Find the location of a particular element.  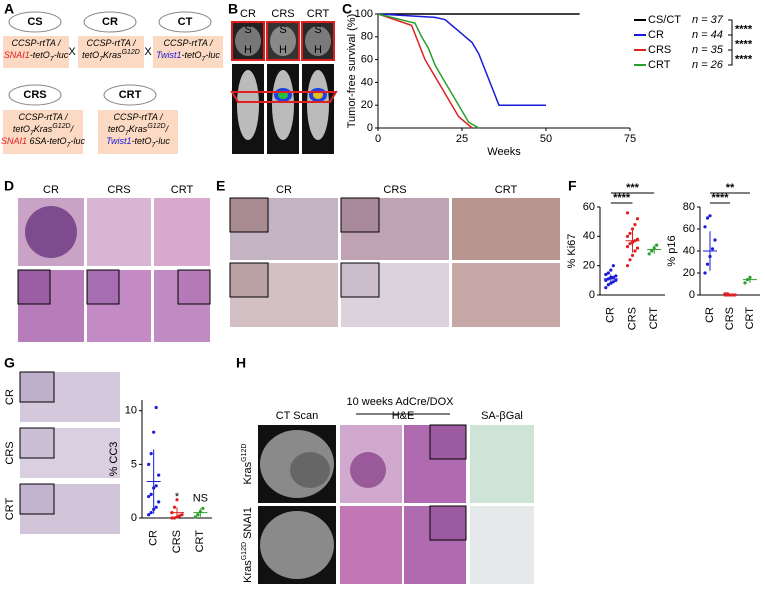

x-tick-label: CRS is located at coordinates (632, 318).